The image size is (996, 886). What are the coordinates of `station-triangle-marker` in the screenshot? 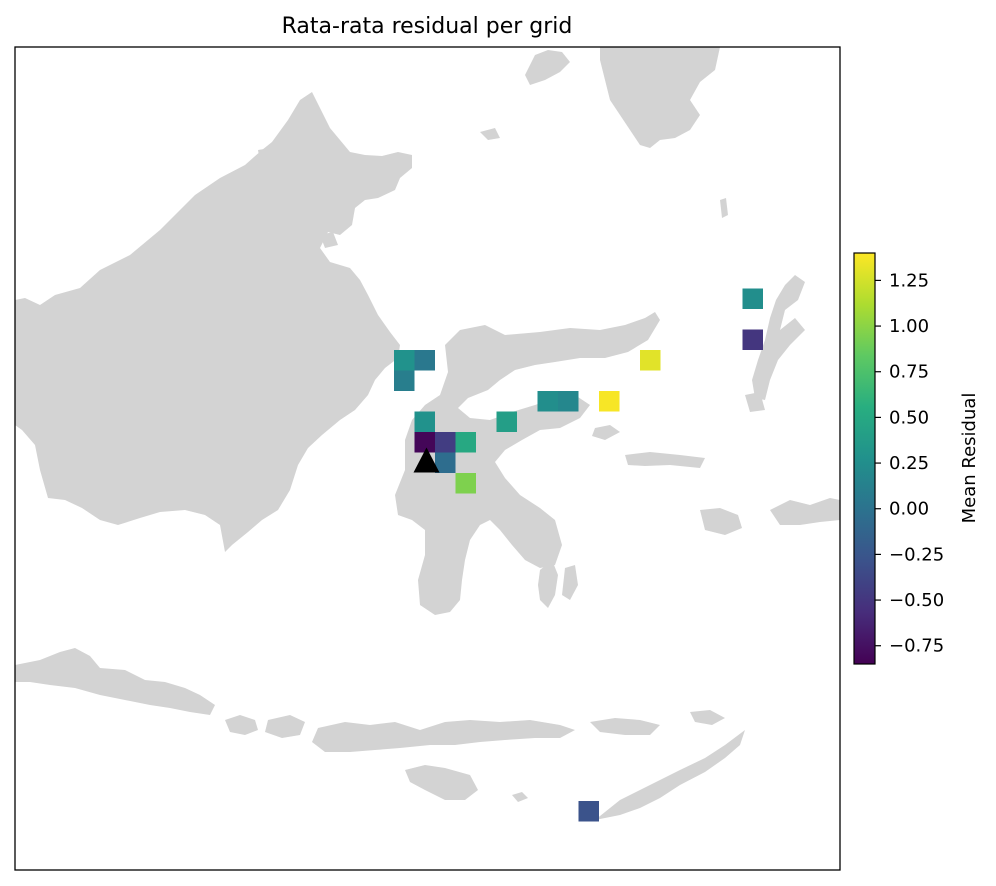 It's located at (426, 460).